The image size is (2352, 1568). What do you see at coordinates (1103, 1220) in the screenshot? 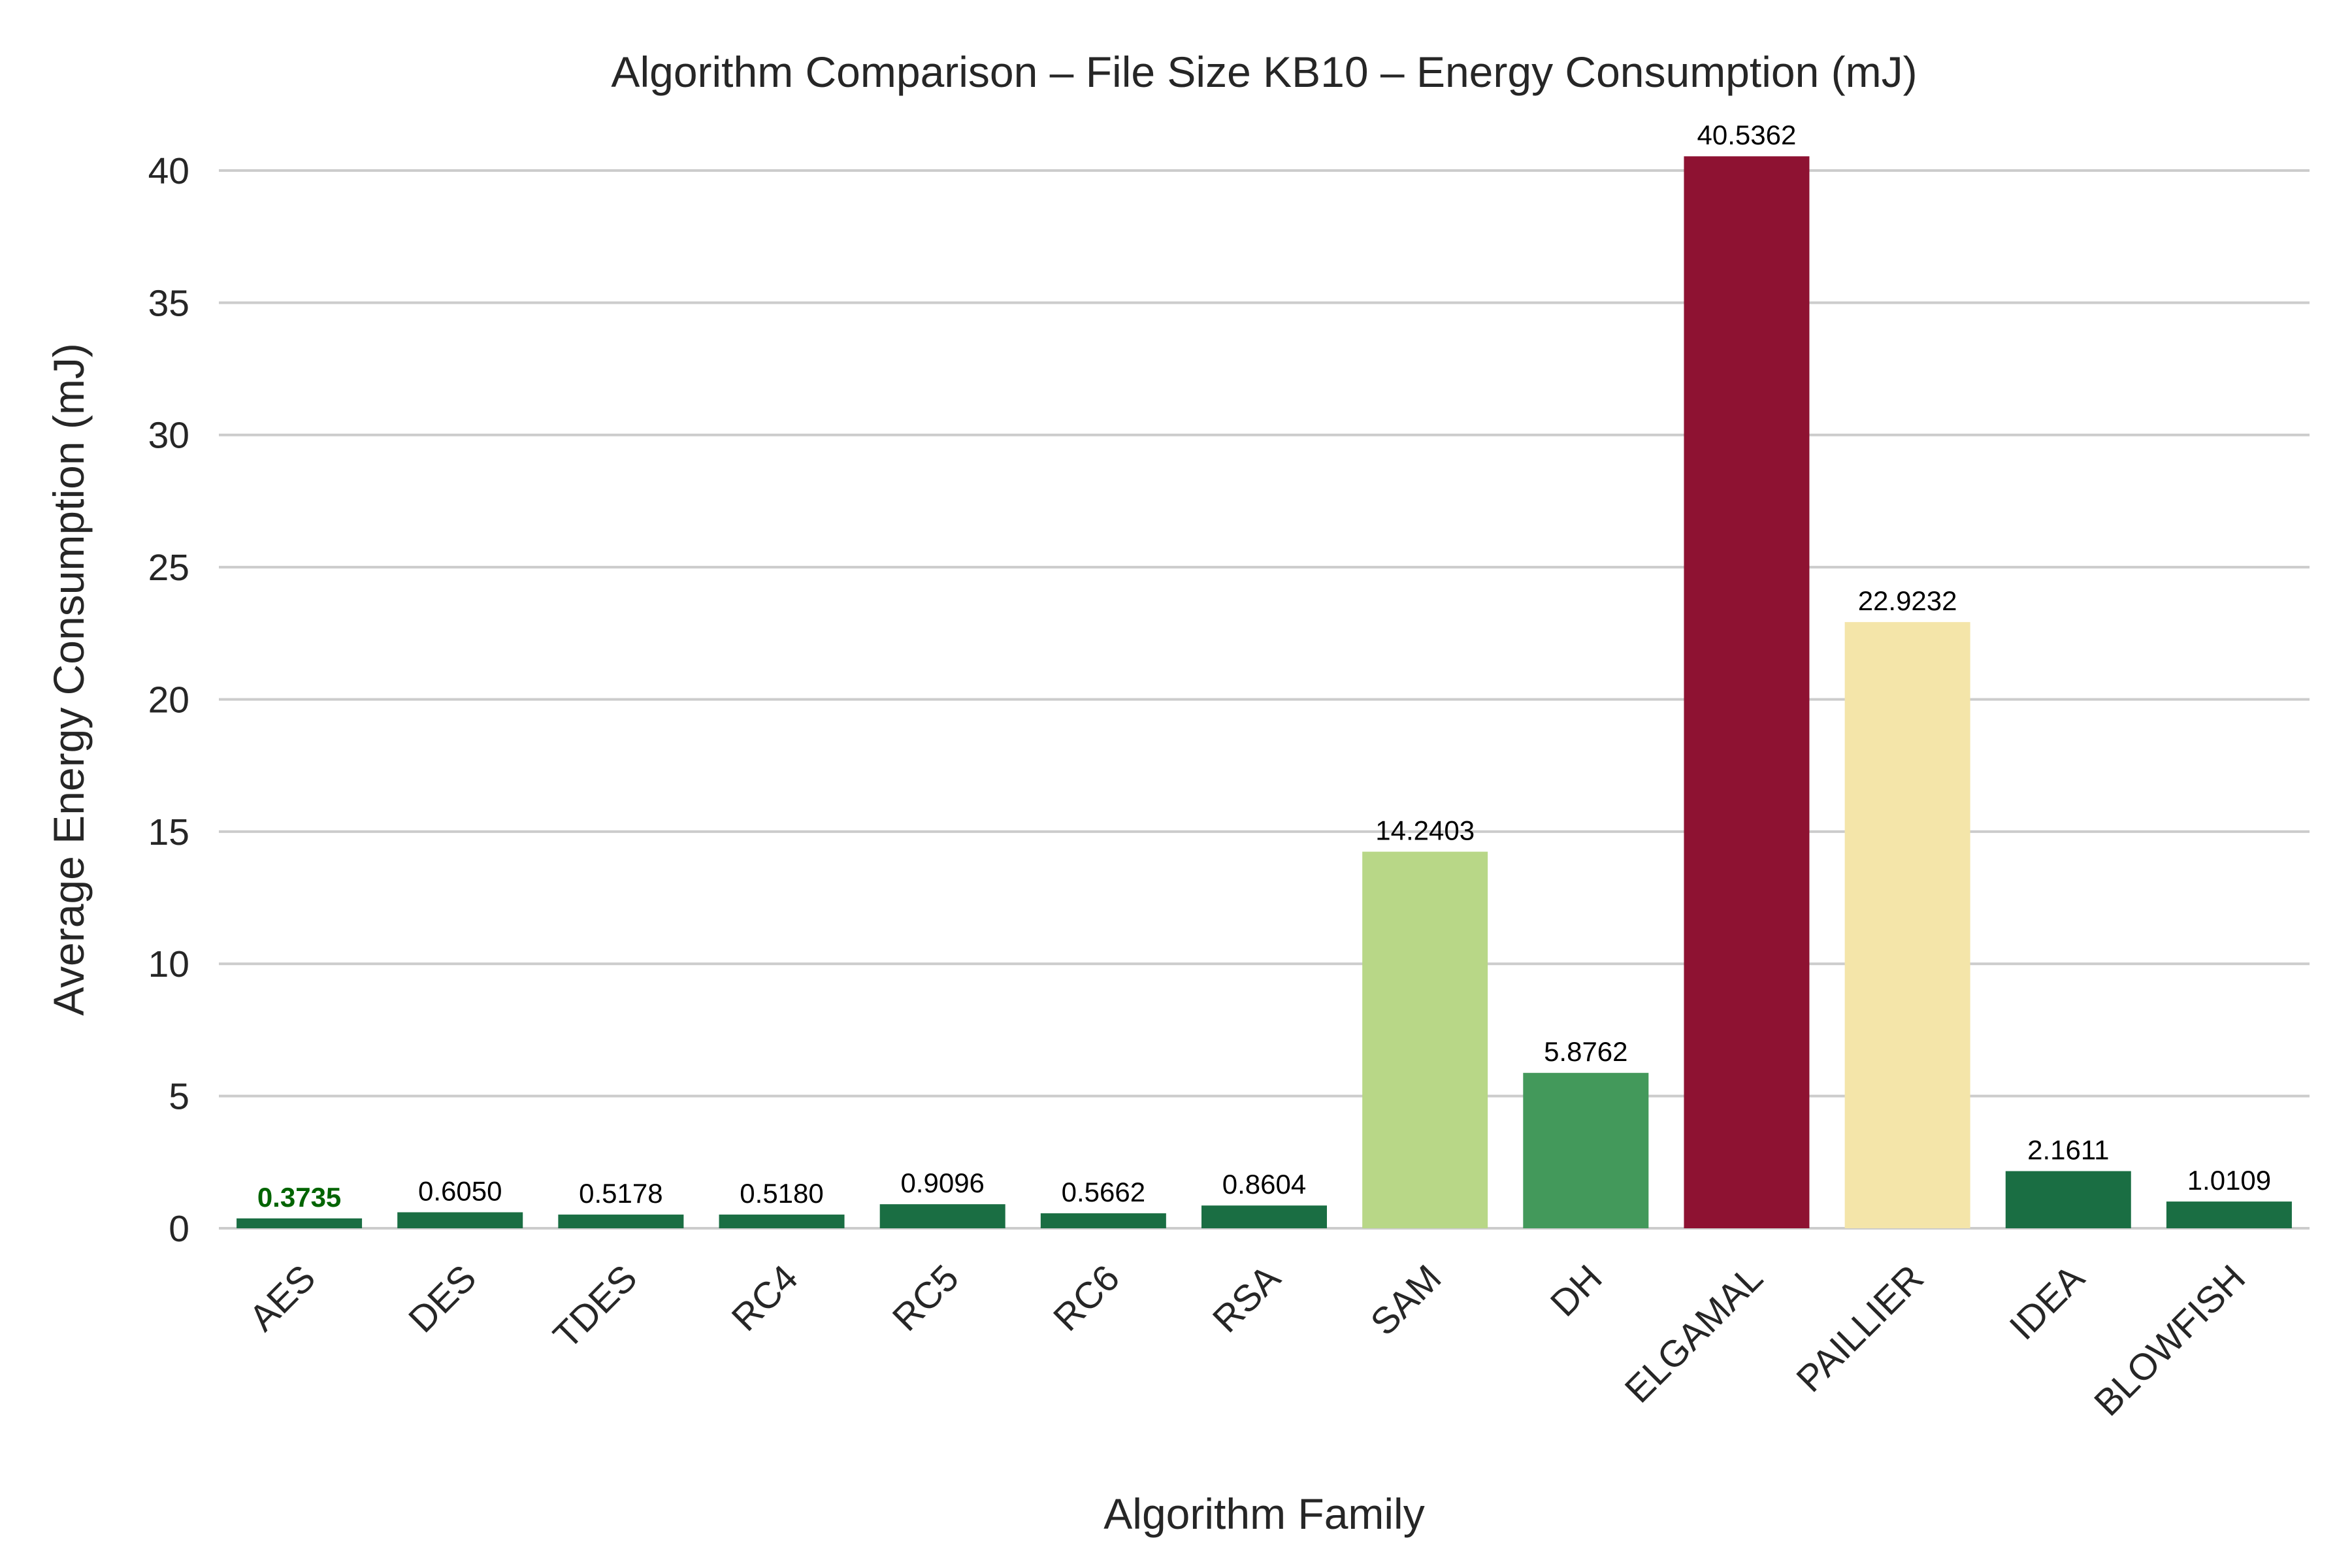
I see `bar-rc6` at bounding box center [1103, 1220].